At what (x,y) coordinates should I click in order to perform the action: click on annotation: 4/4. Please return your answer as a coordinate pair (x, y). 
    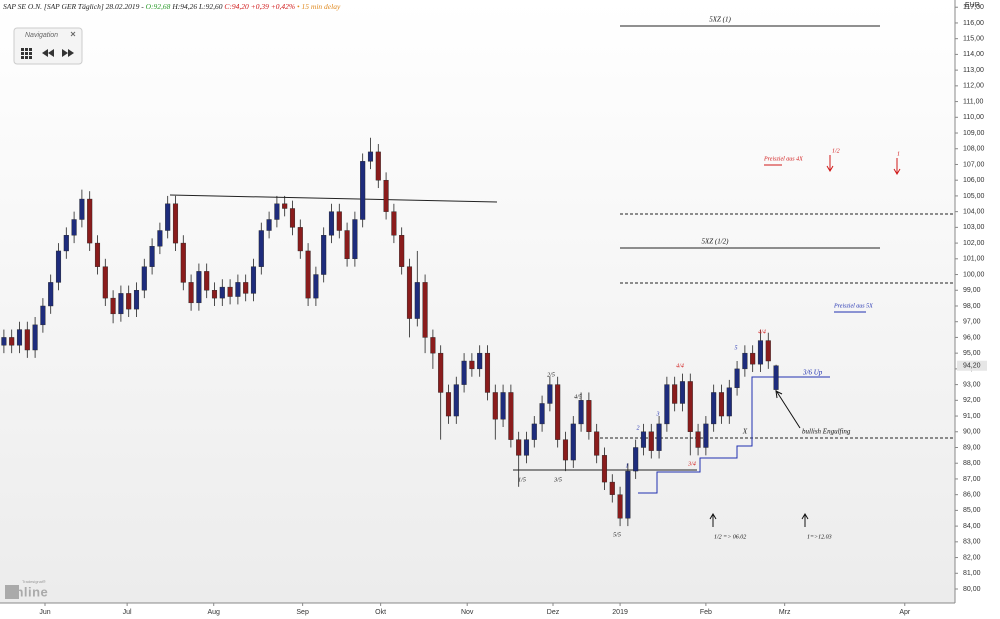
    Looking at the image, I should click on (680, 365).